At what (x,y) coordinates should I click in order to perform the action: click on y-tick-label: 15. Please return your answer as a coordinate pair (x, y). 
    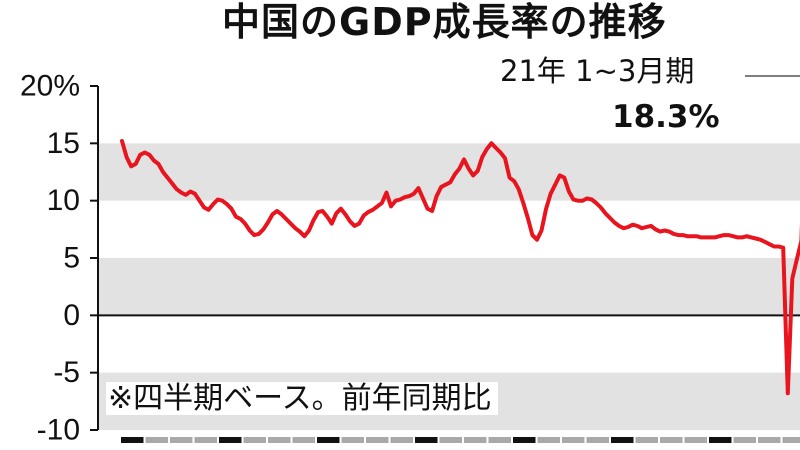
    Looking at the image, I should click on (63, 143).